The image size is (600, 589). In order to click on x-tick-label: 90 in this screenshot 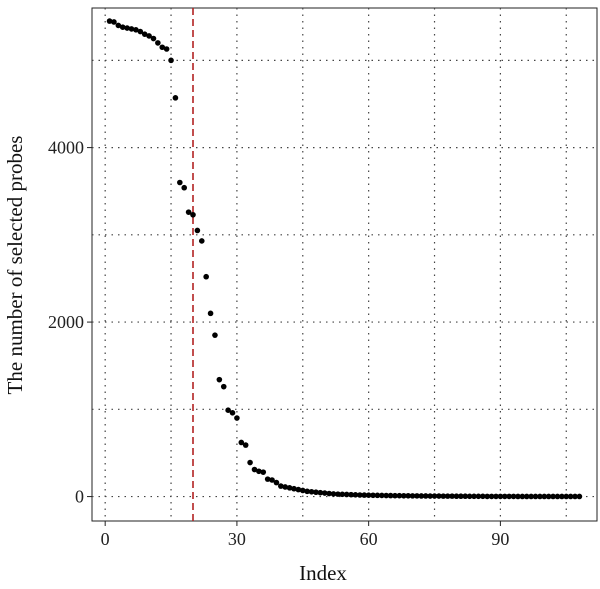, I will do `click(500, 539)`.